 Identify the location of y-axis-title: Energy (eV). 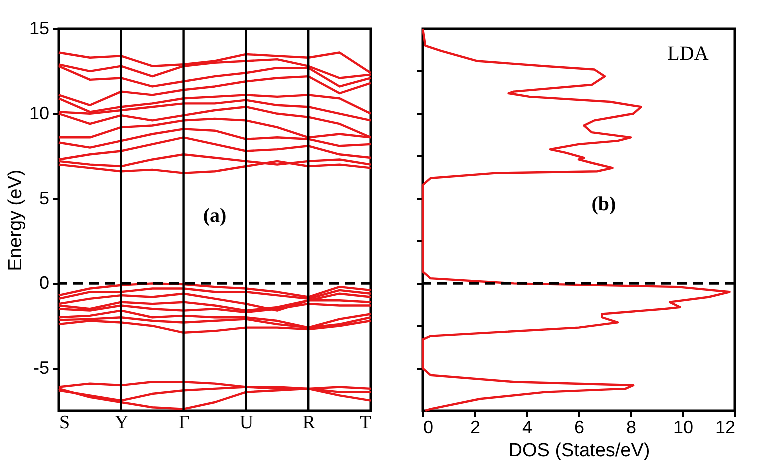
(15, 221).